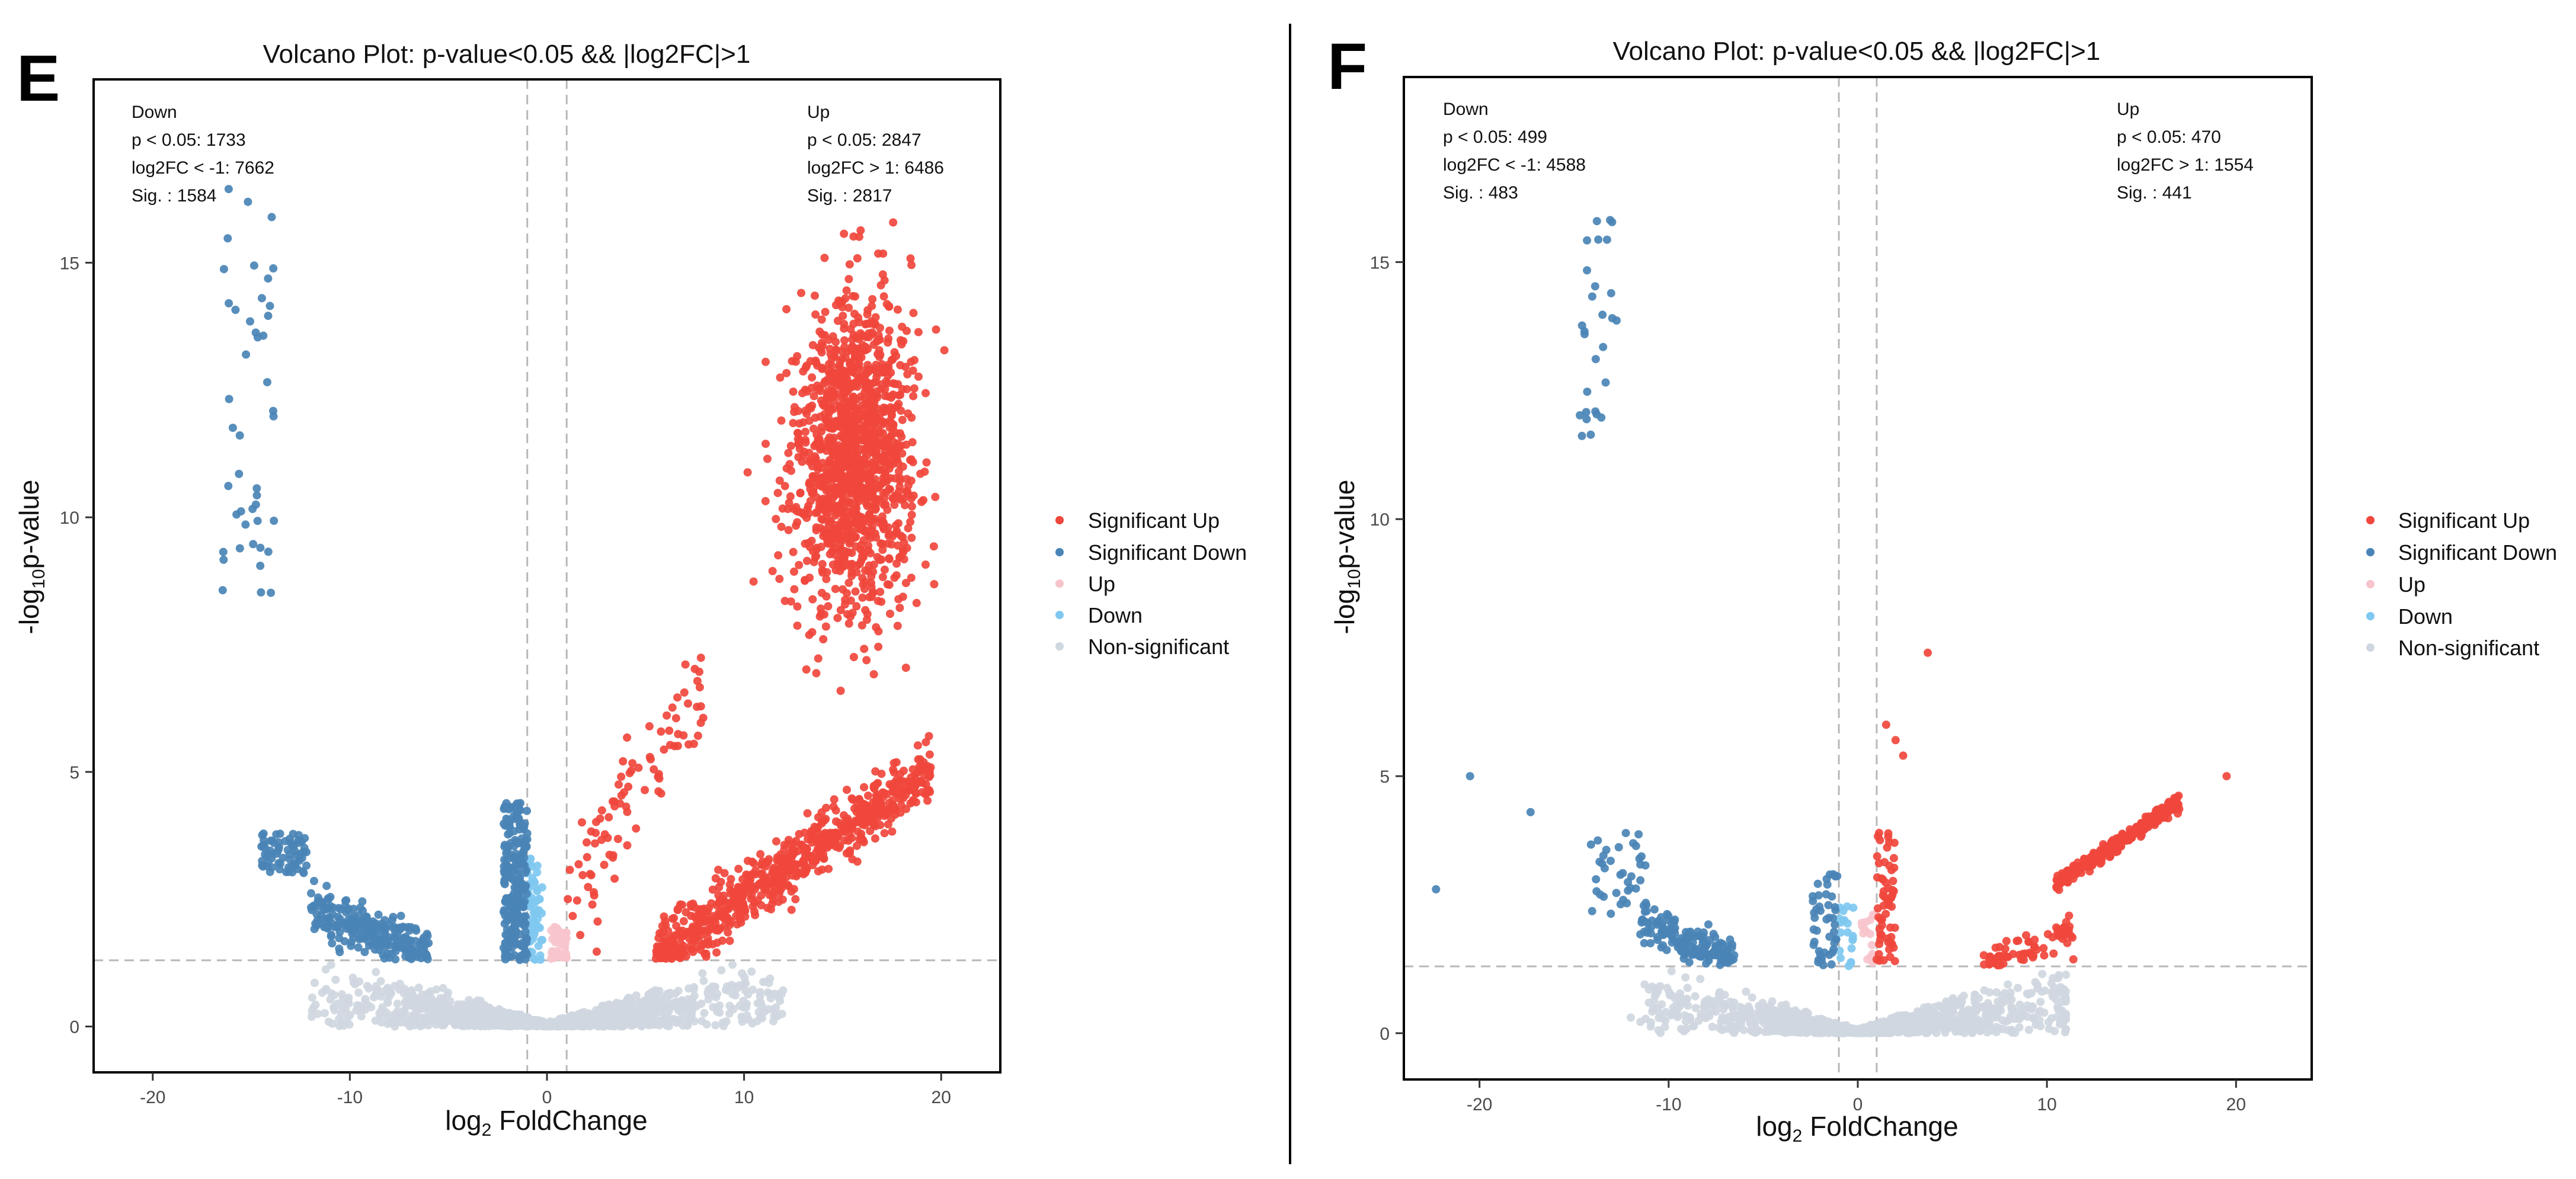 The image size is (2576, 1179). I want to click on legend-label-down: Down, so click(1115, 615).